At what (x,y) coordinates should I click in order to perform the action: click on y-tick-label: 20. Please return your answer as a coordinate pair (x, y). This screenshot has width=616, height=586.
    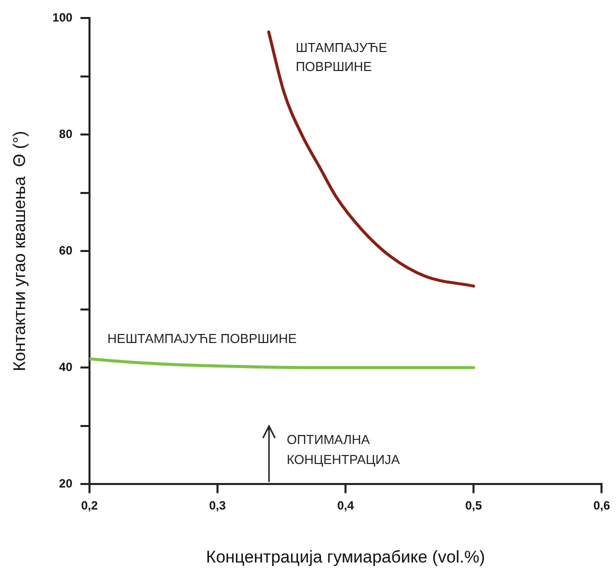
    Looking at the image, I should click on (66, 483).